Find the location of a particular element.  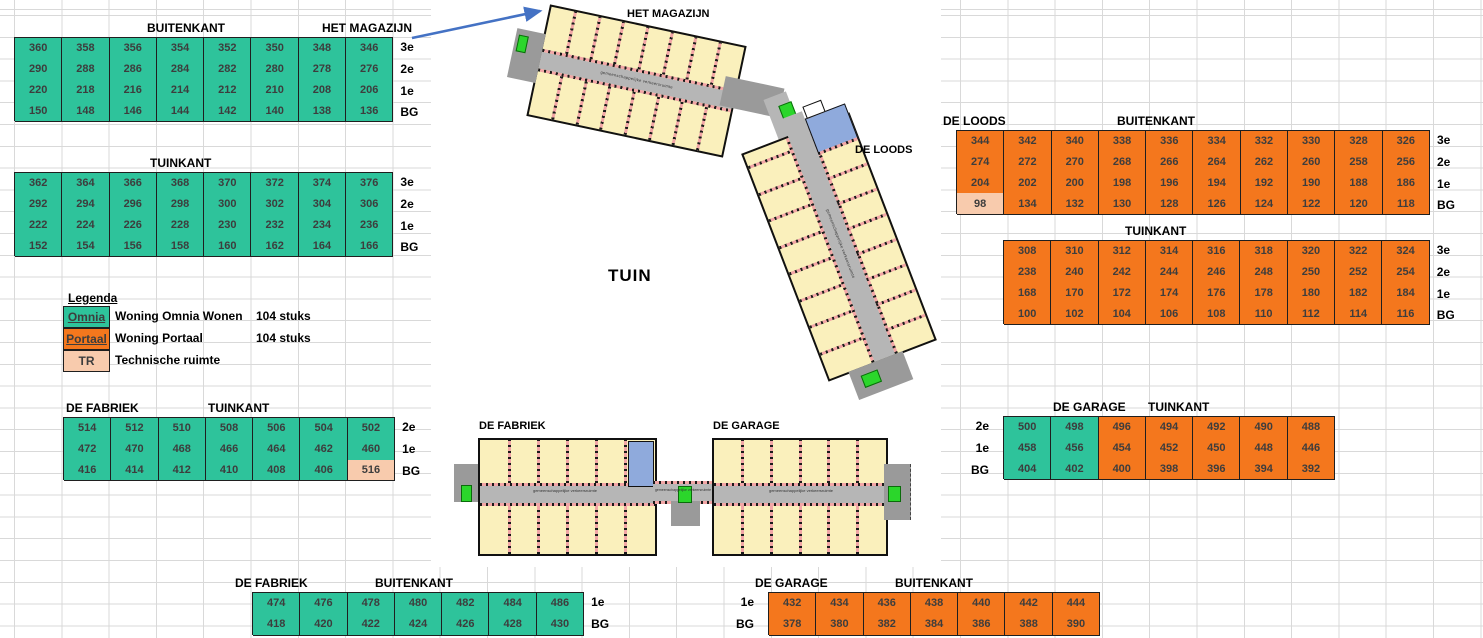

unit-cell-382: 382 is located at coordinates (887, 624).